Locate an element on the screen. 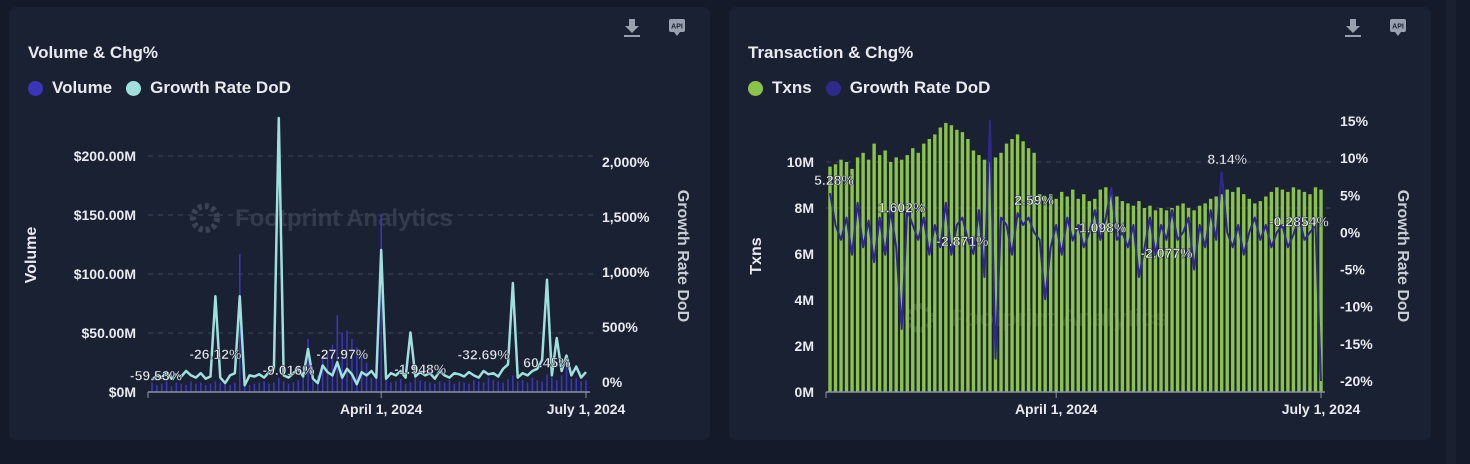 Image resolution: width=1470 pixels, height=464 pixels. data-label: 8.14% is located at coordinates (1227, 159).